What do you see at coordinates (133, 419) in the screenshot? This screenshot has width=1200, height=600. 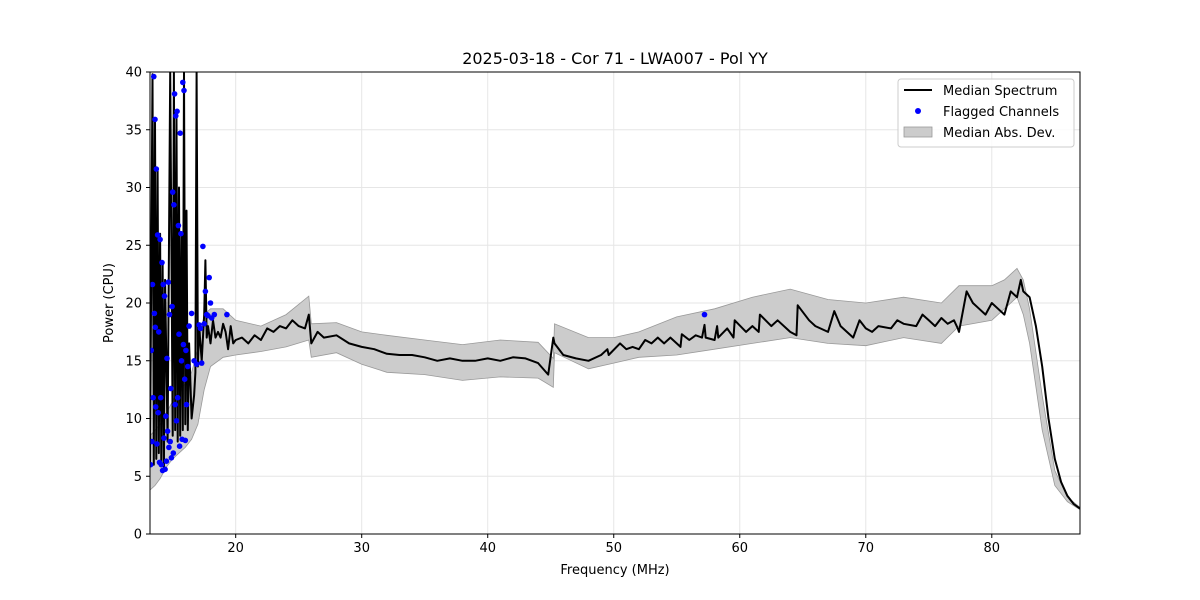 I see `y-tick-label: 10` at bounding box center [133, 419].